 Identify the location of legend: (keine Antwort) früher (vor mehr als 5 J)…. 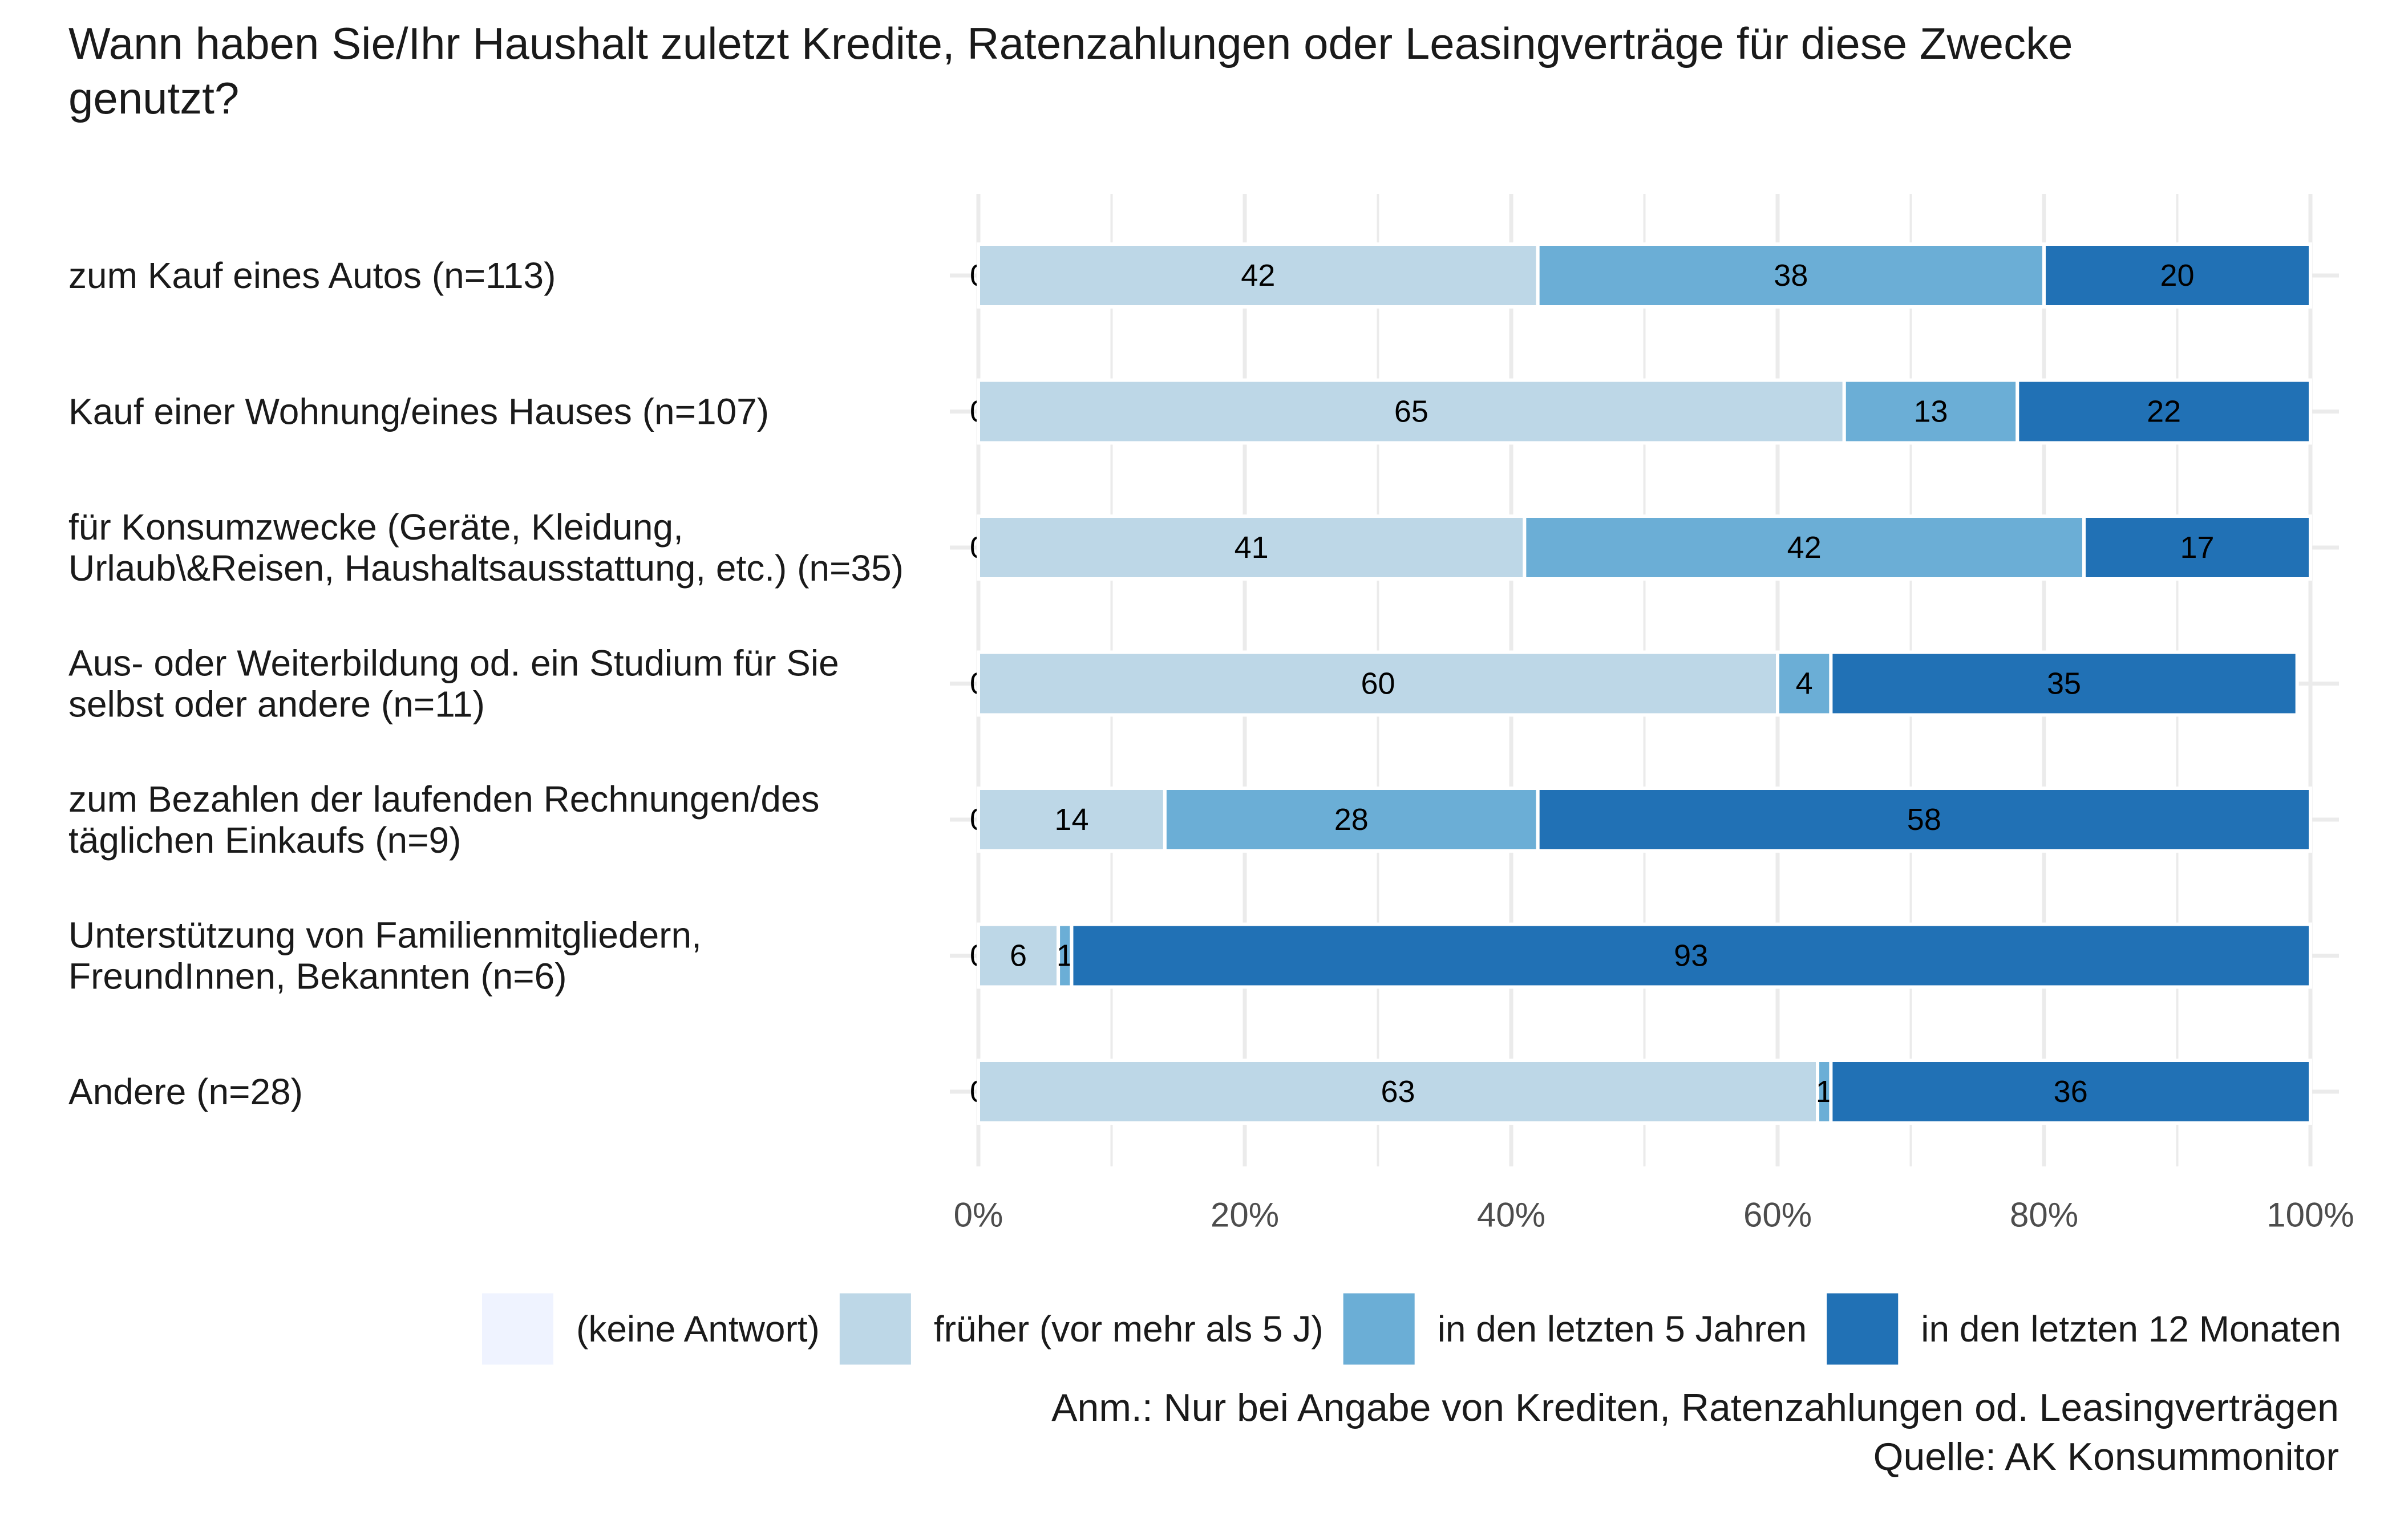
(1411, 1329).